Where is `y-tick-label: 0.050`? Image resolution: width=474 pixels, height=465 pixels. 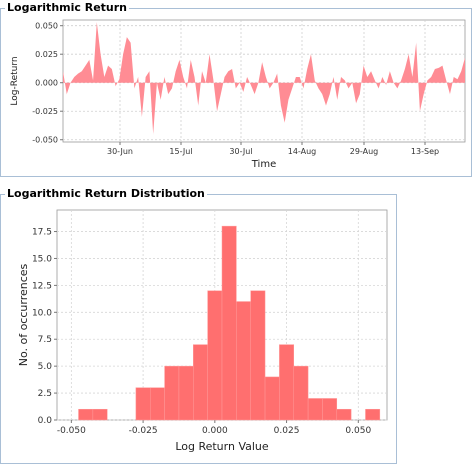 y-tick-label: 0.050 is located at coordinates (46, 26).